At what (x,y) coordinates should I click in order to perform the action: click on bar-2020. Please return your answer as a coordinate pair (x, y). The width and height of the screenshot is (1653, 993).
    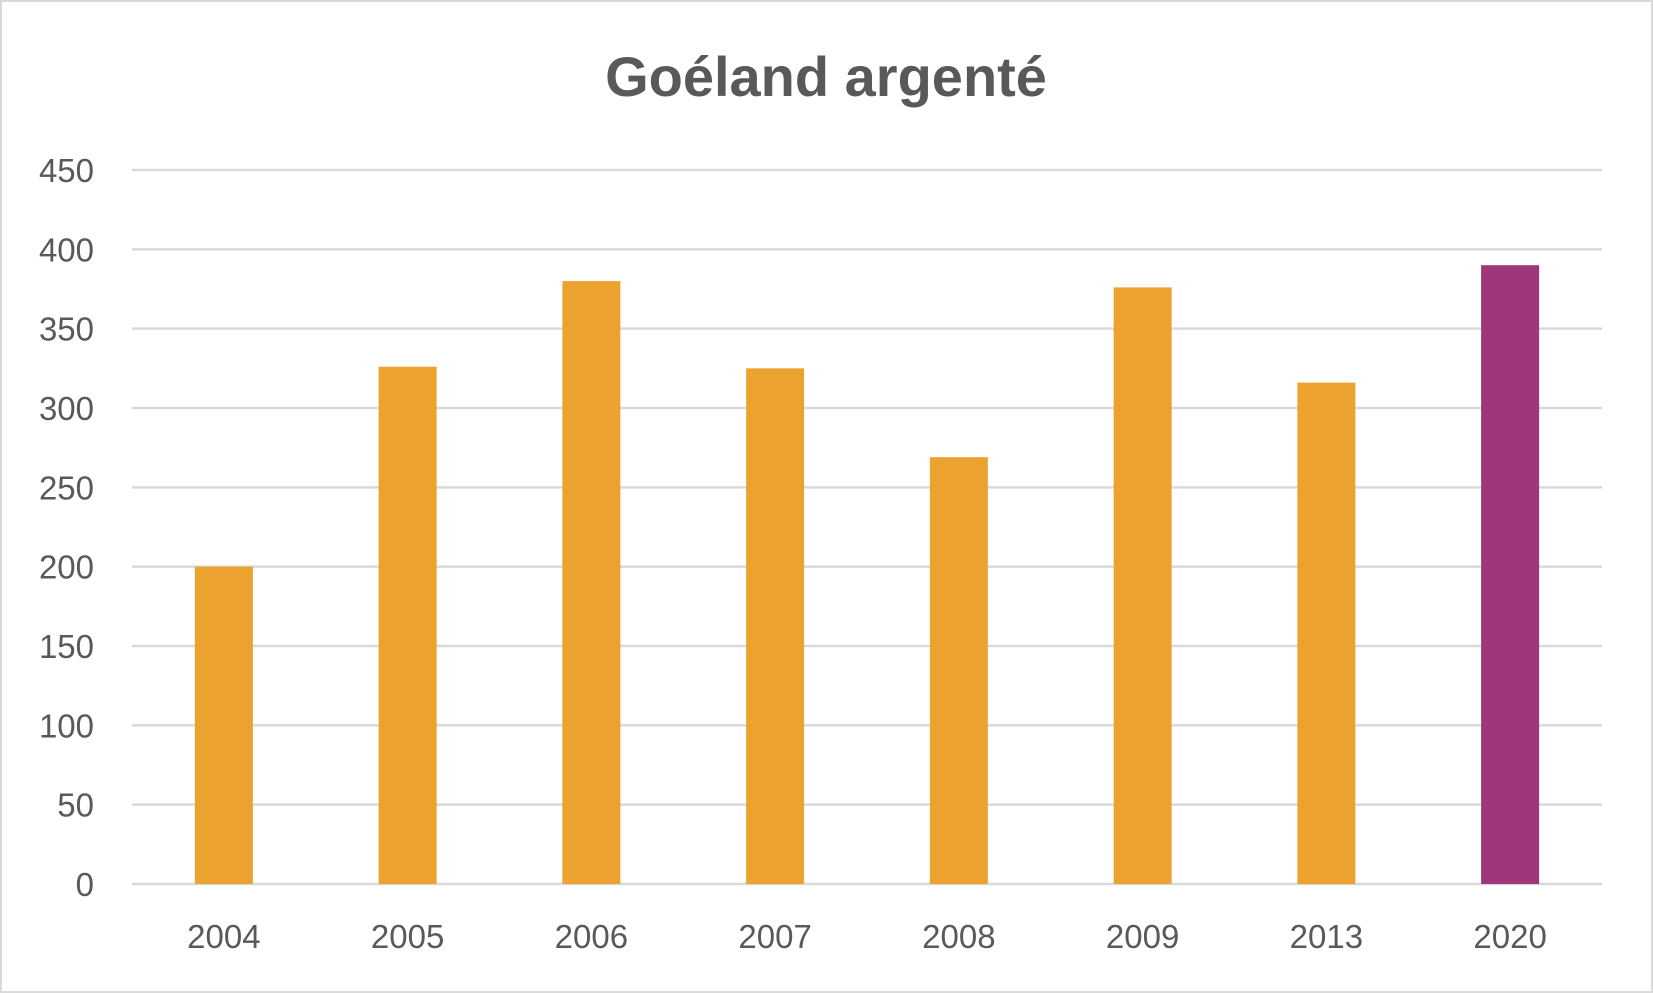
    Looking at the image, I should click on (1510, 574).